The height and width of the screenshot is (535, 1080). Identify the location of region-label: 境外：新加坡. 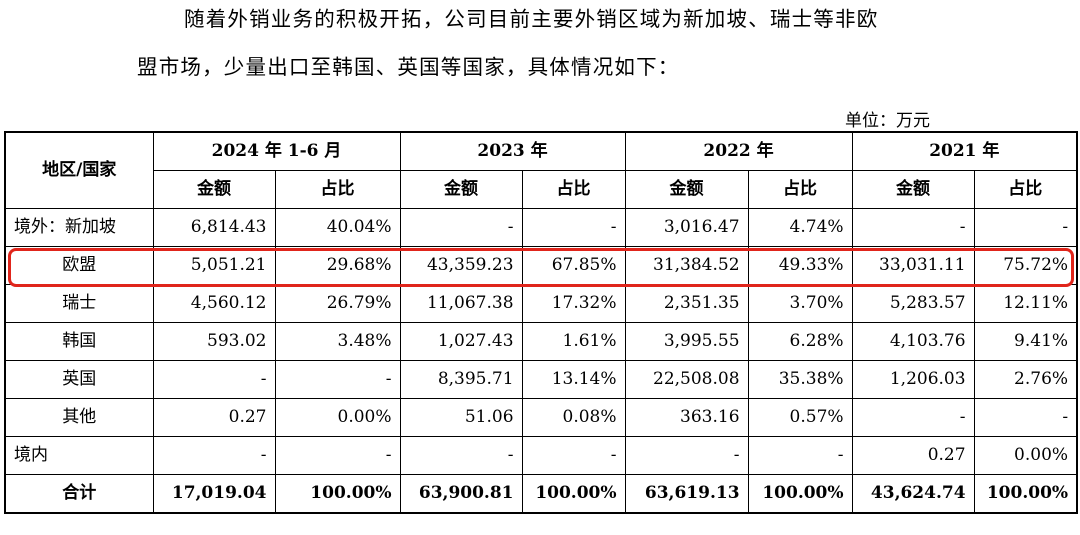
(79, 227).